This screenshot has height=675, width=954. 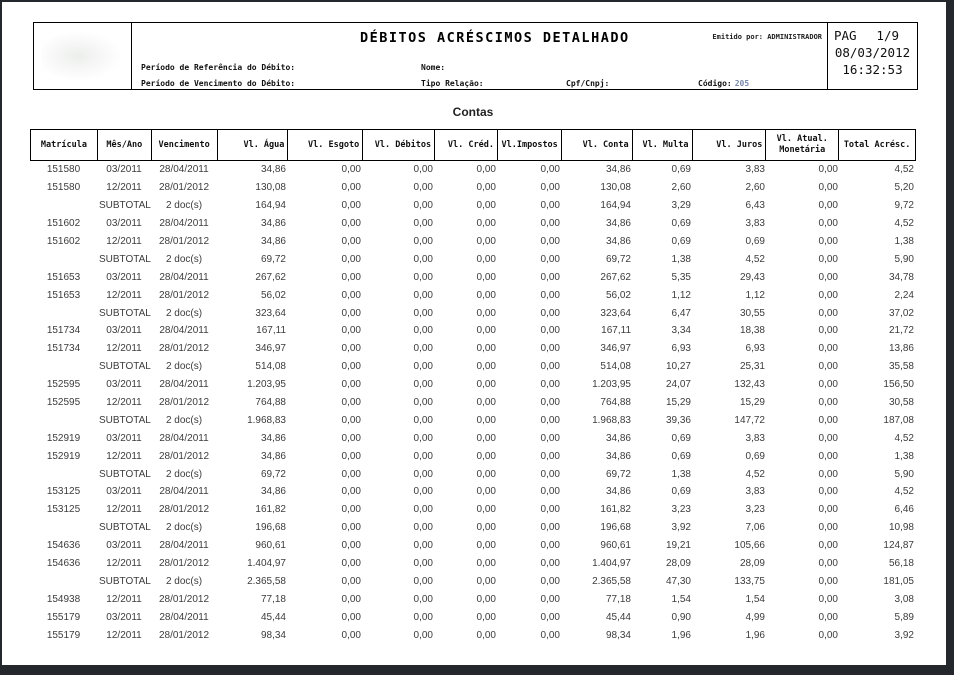 I want to click on cell: 2.365,58, so click(x=266, y=581).